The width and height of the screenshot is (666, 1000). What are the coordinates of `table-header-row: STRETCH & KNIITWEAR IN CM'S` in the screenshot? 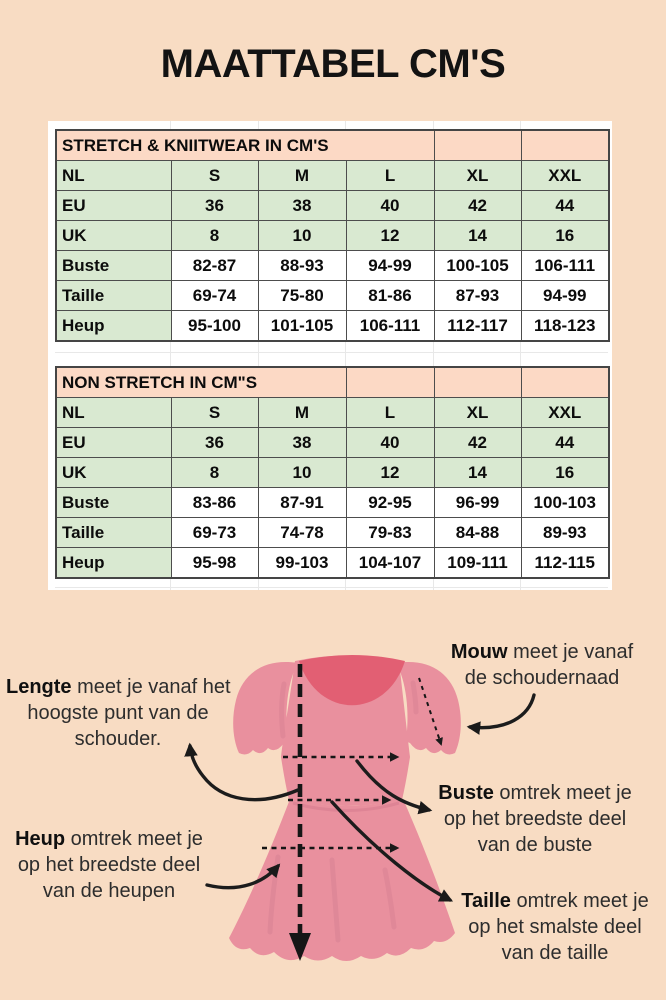 It's located at (332, 145).